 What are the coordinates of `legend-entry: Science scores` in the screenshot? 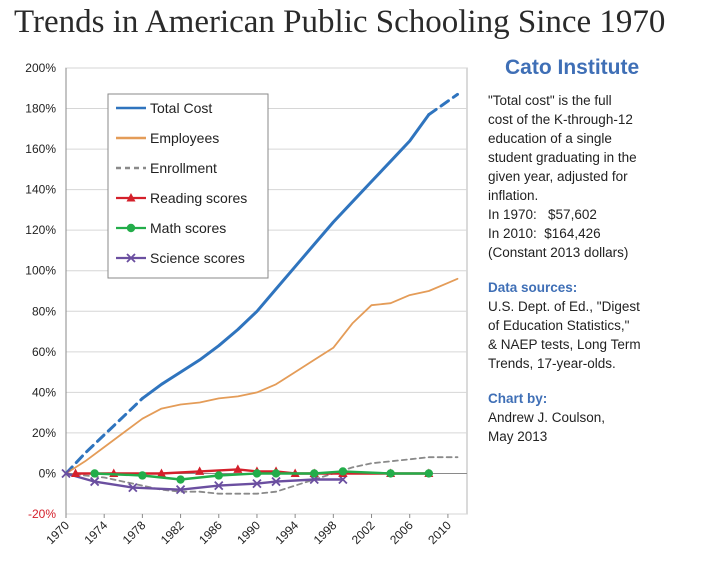 It's located at (180, 258).